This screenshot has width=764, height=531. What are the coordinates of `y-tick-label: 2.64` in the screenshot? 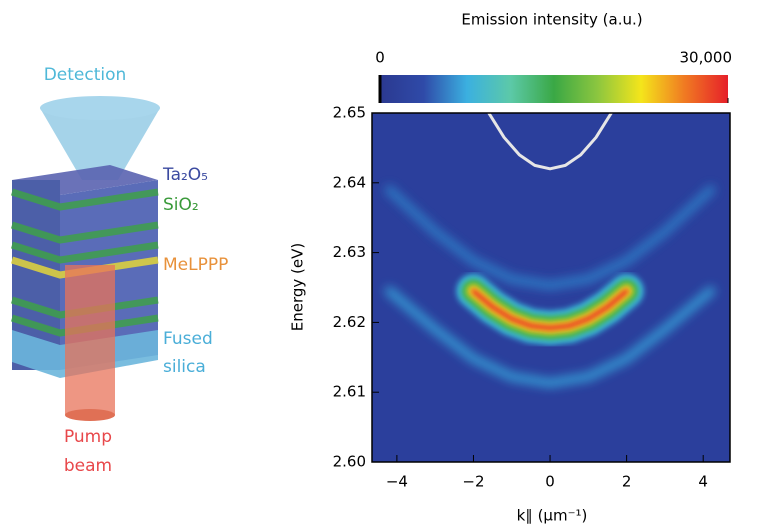 It's located at (349, 182).